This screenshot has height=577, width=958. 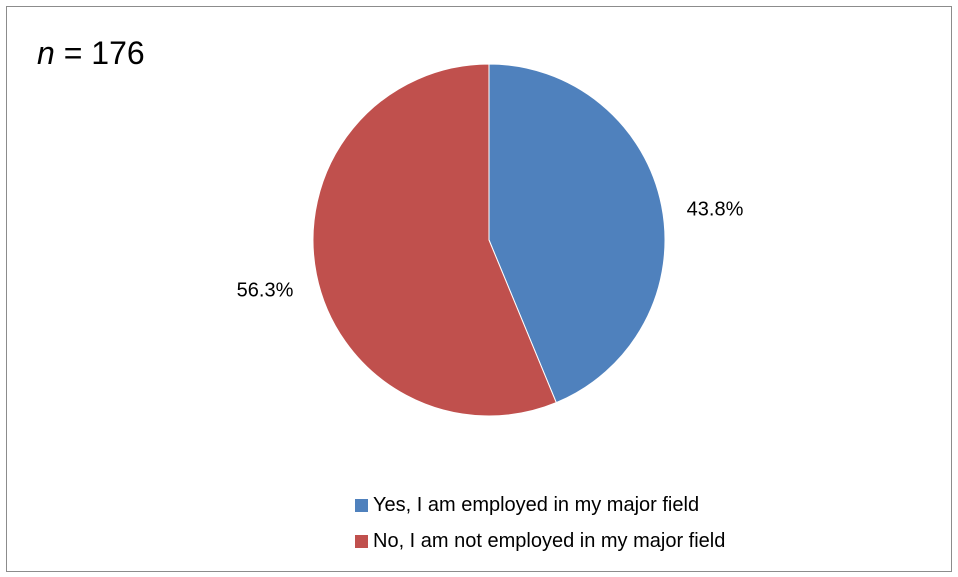 What do you see at coordinates (536, 504) in the screenshot?
I see `legend-label-yes: Yes, I am employed in my major field` at bounding box center [536, 504].